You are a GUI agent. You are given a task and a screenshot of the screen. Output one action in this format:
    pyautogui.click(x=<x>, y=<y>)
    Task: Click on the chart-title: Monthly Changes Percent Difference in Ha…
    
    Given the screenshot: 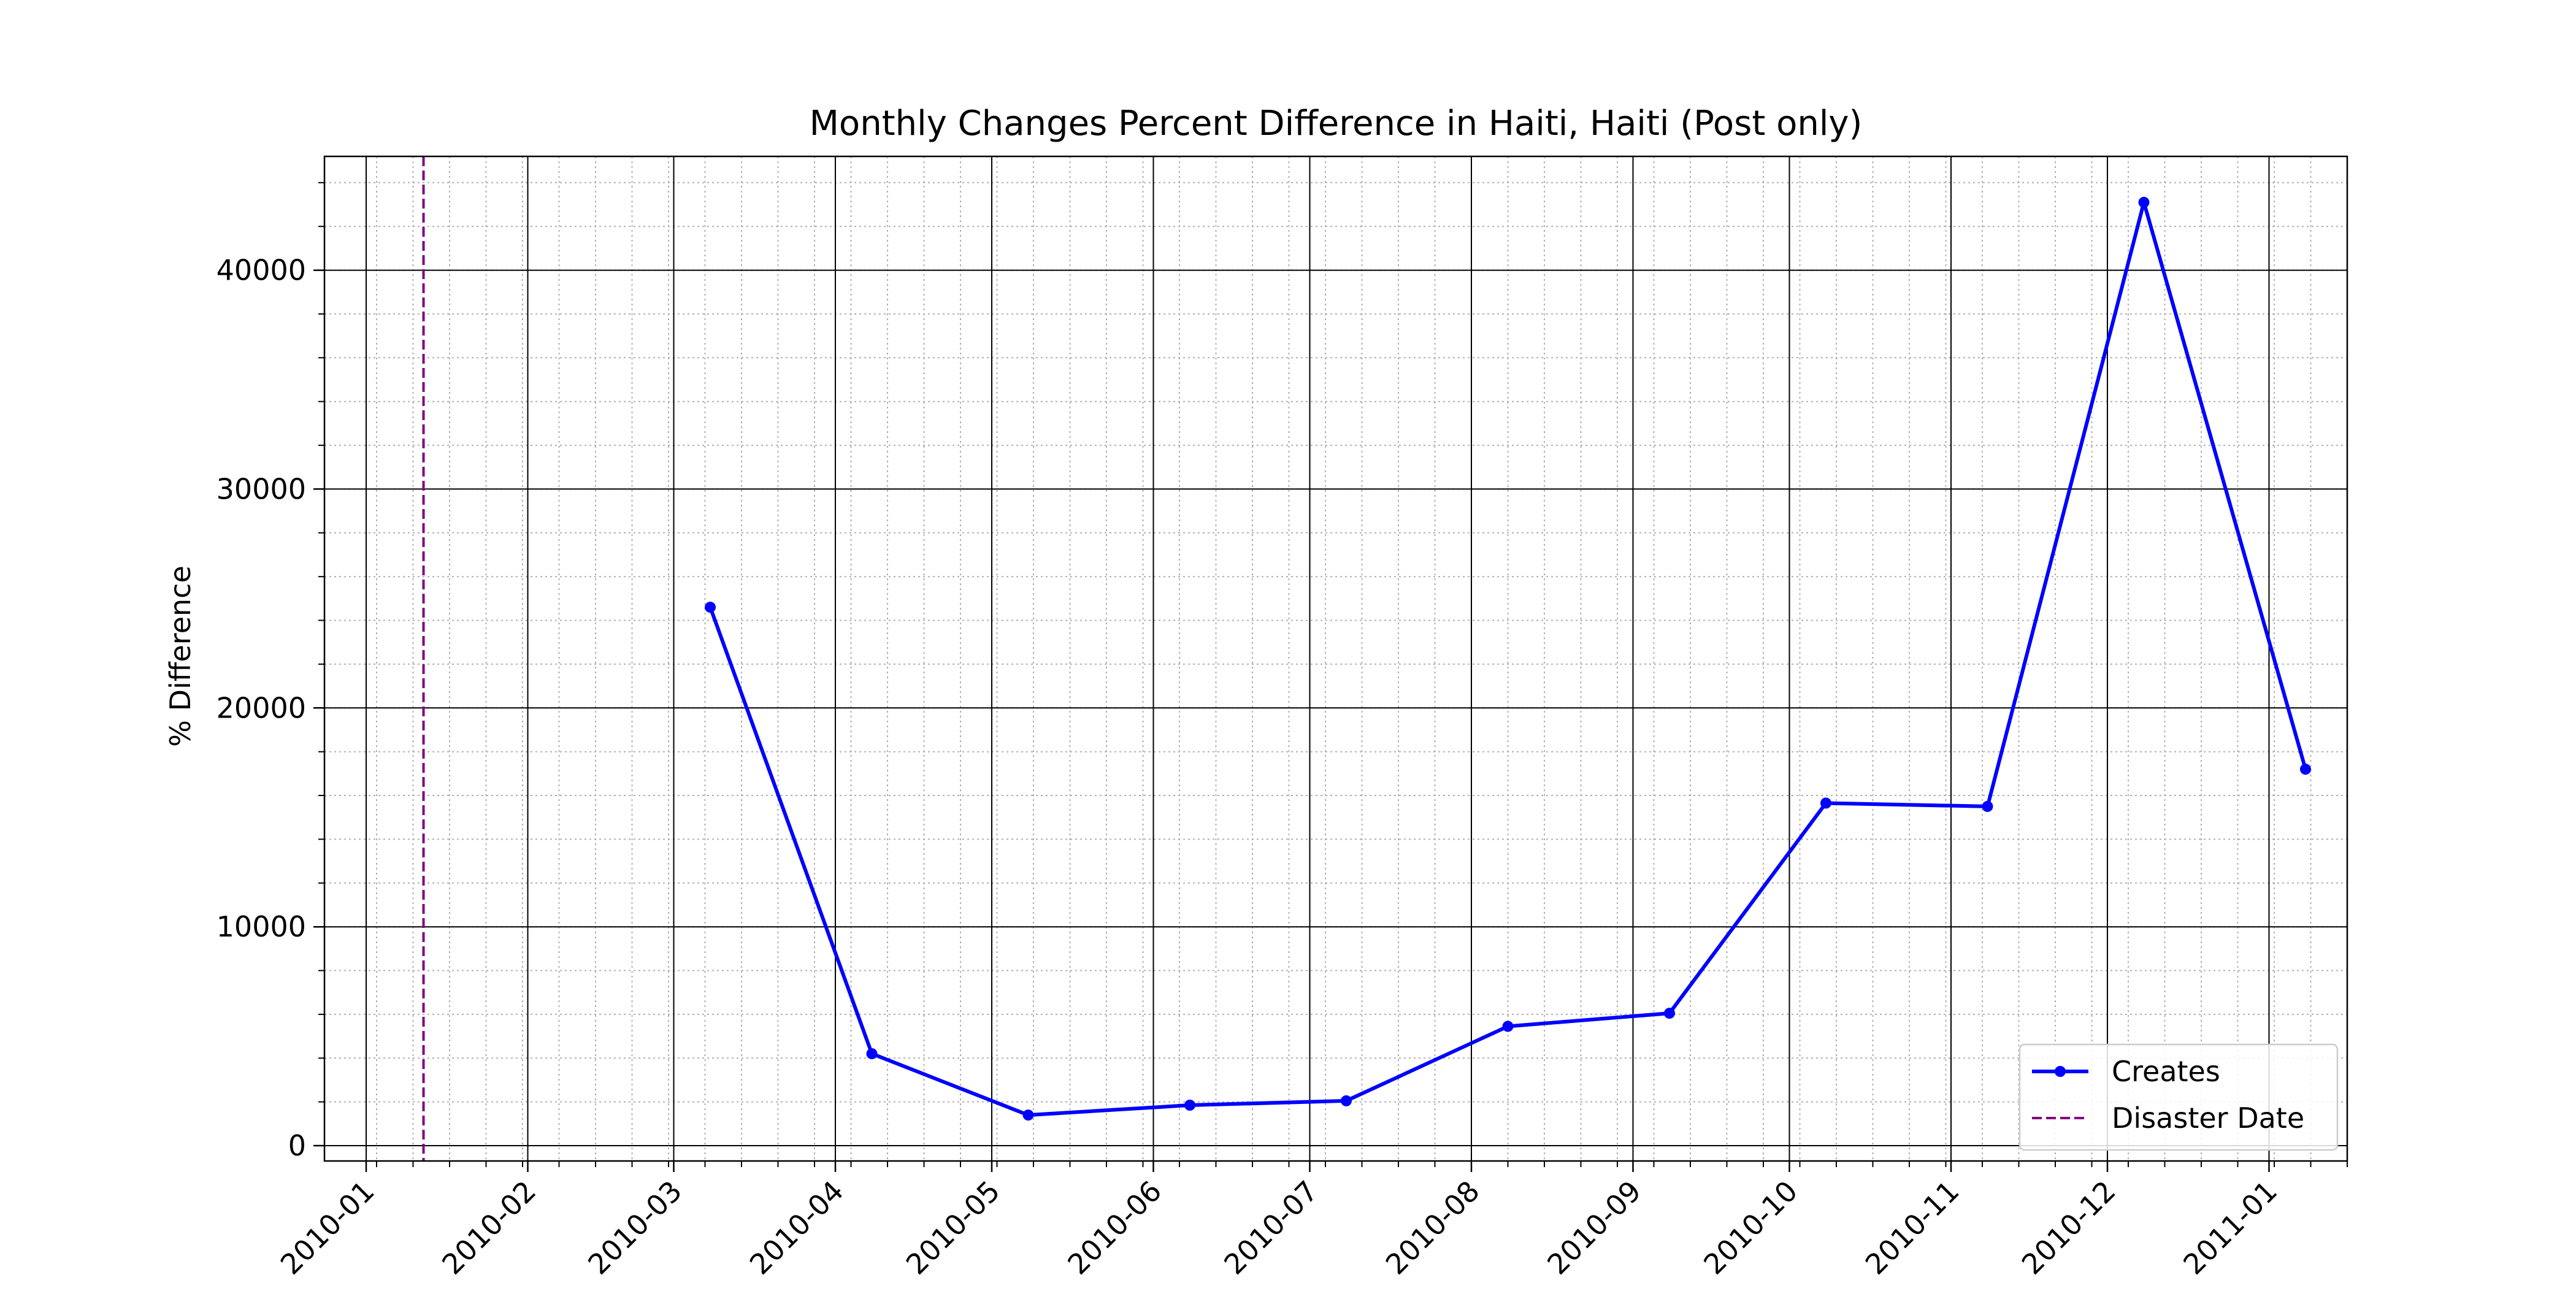 What is the action you would take?
    pyautogui.click(x=1336, y=124)
    